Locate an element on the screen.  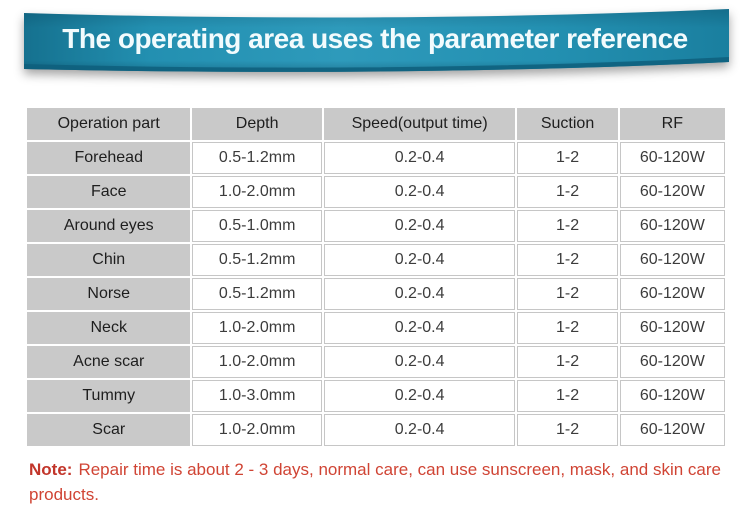
row-label-cell: Norse is located at coordinates (109, 294).